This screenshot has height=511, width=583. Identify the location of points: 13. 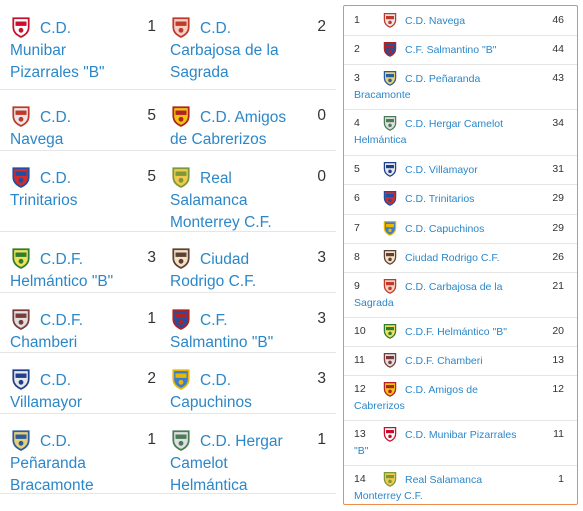
(558, 360).